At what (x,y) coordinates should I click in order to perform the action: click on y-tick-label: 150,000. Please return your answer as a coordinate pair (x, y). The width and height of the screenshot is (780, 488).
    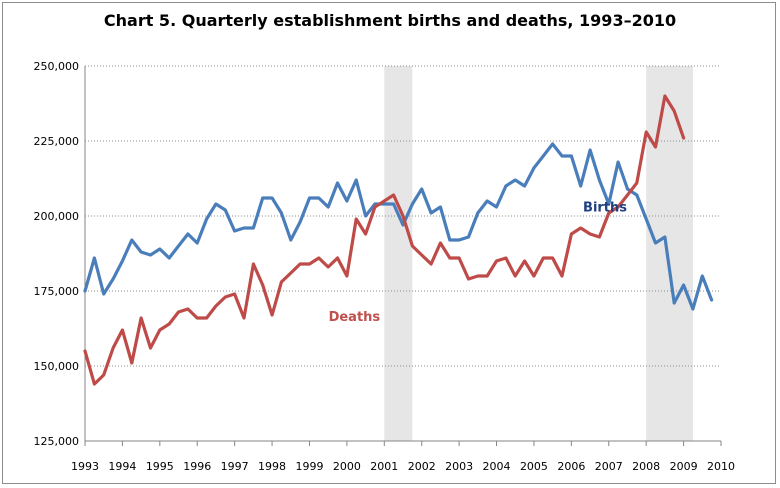
    Looking at the image, I should click on (57, 366).